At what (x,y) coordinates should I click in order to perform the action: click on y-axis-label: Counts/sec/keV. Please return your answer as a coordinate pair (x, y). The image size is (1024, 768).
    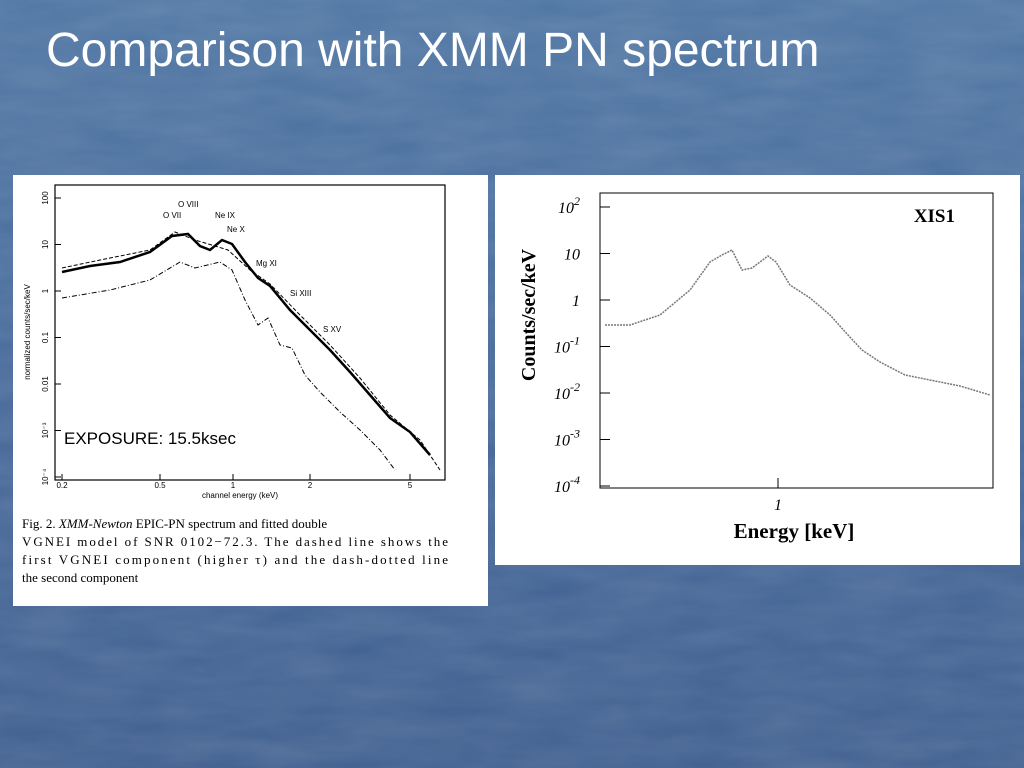
    Looking at the image, I should click on (529, 314).